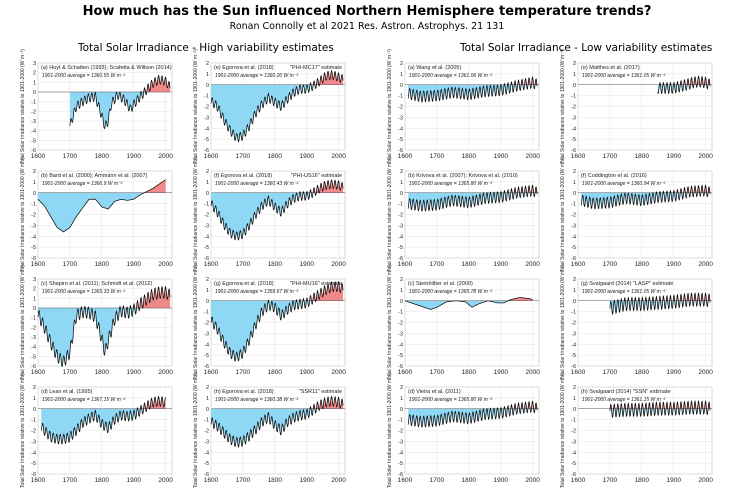 The image size is (734, 492). What do you see at coordinates (623, 76) in the screenshot?
I see `panel-average-note: 1901-2000 average = 1361.05 W m⁻²` at bounding box center [623, 76].